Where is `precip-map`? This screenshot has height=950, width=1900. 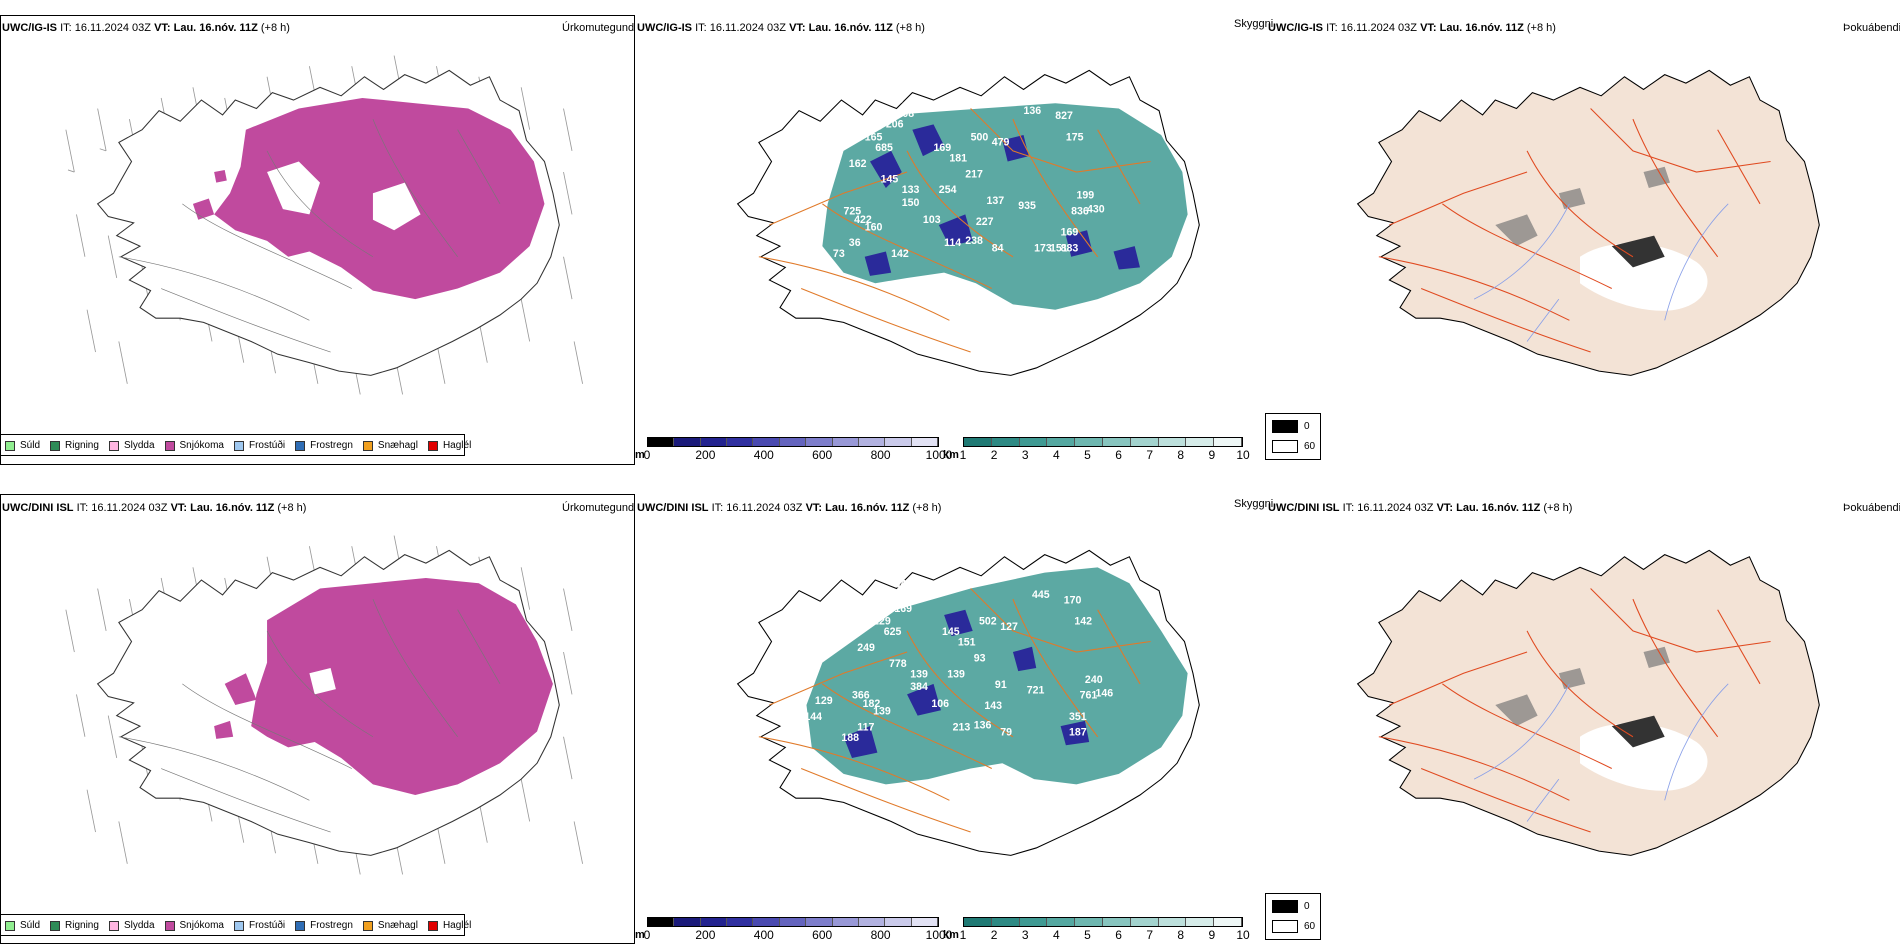 precip-map is located at coordinates (324, 225).